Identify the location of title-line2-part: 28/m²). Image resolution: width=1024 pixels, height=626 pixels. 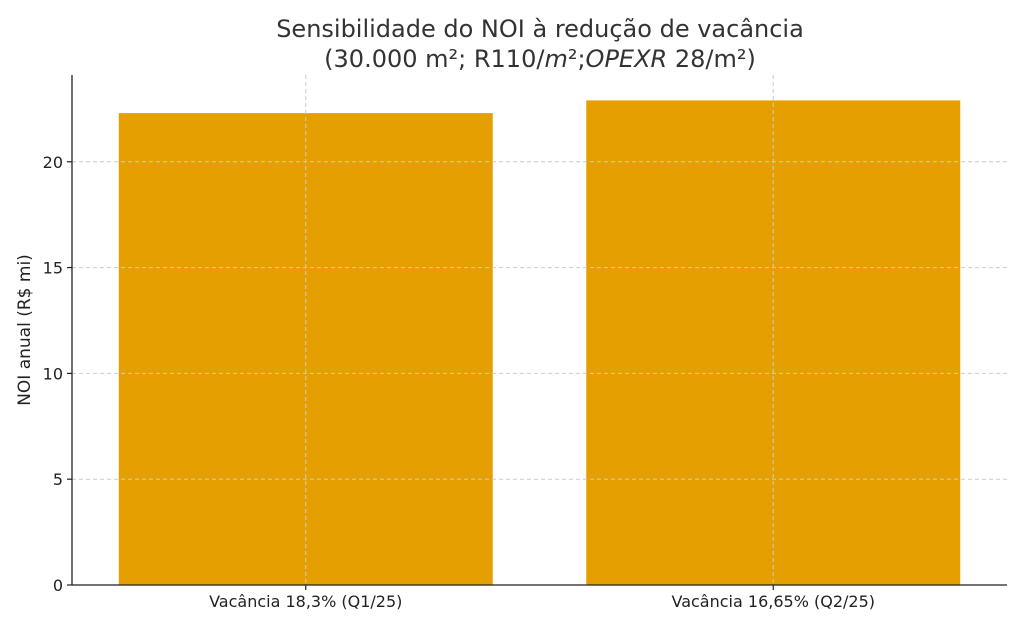
(711, 59).